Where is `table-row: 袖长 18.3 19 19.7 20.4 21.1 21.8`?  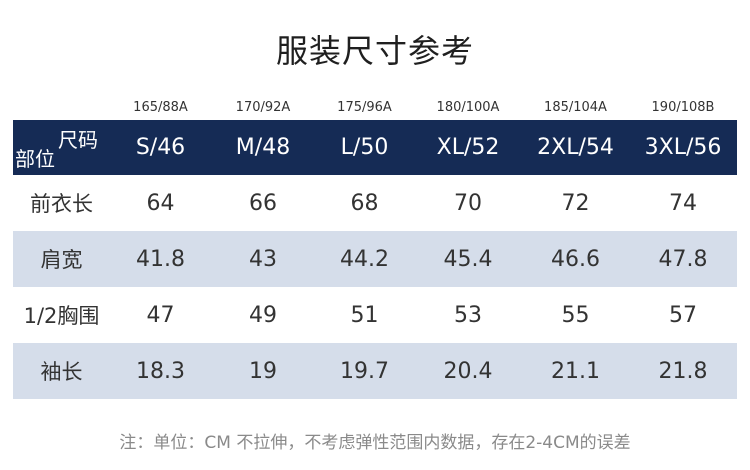 table-row: 袖长 18.3 19 19.7 20.4 21.1 21.8 is located at coordinates (375, 371).